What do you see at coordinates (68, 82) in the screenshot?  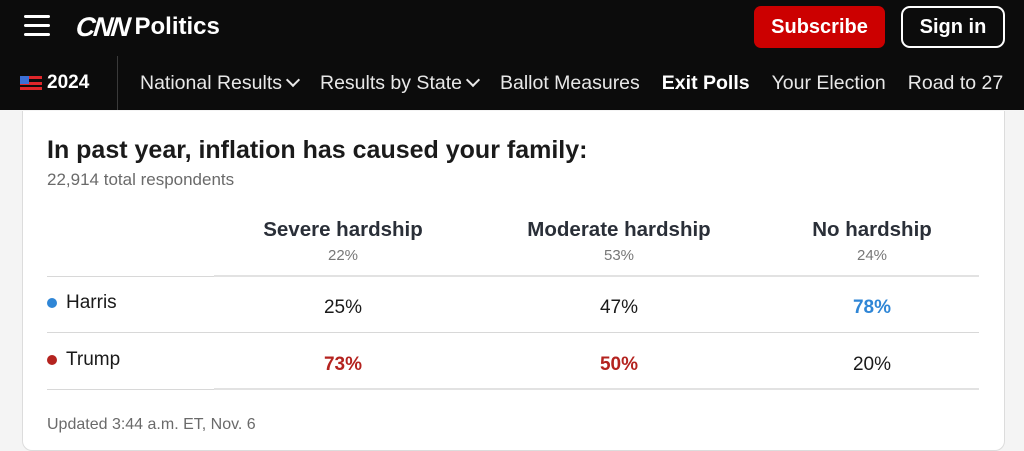 I see `year-label: 2024` at bounding box center [68, 82].